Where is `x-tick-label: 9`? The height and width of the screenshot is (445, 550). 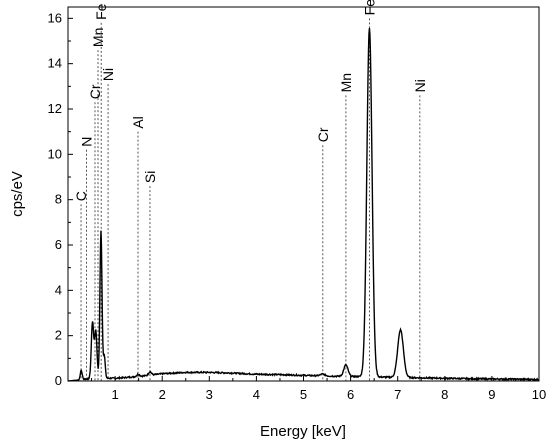
x-tick-label: 9 is located at coordinates (491, 394).